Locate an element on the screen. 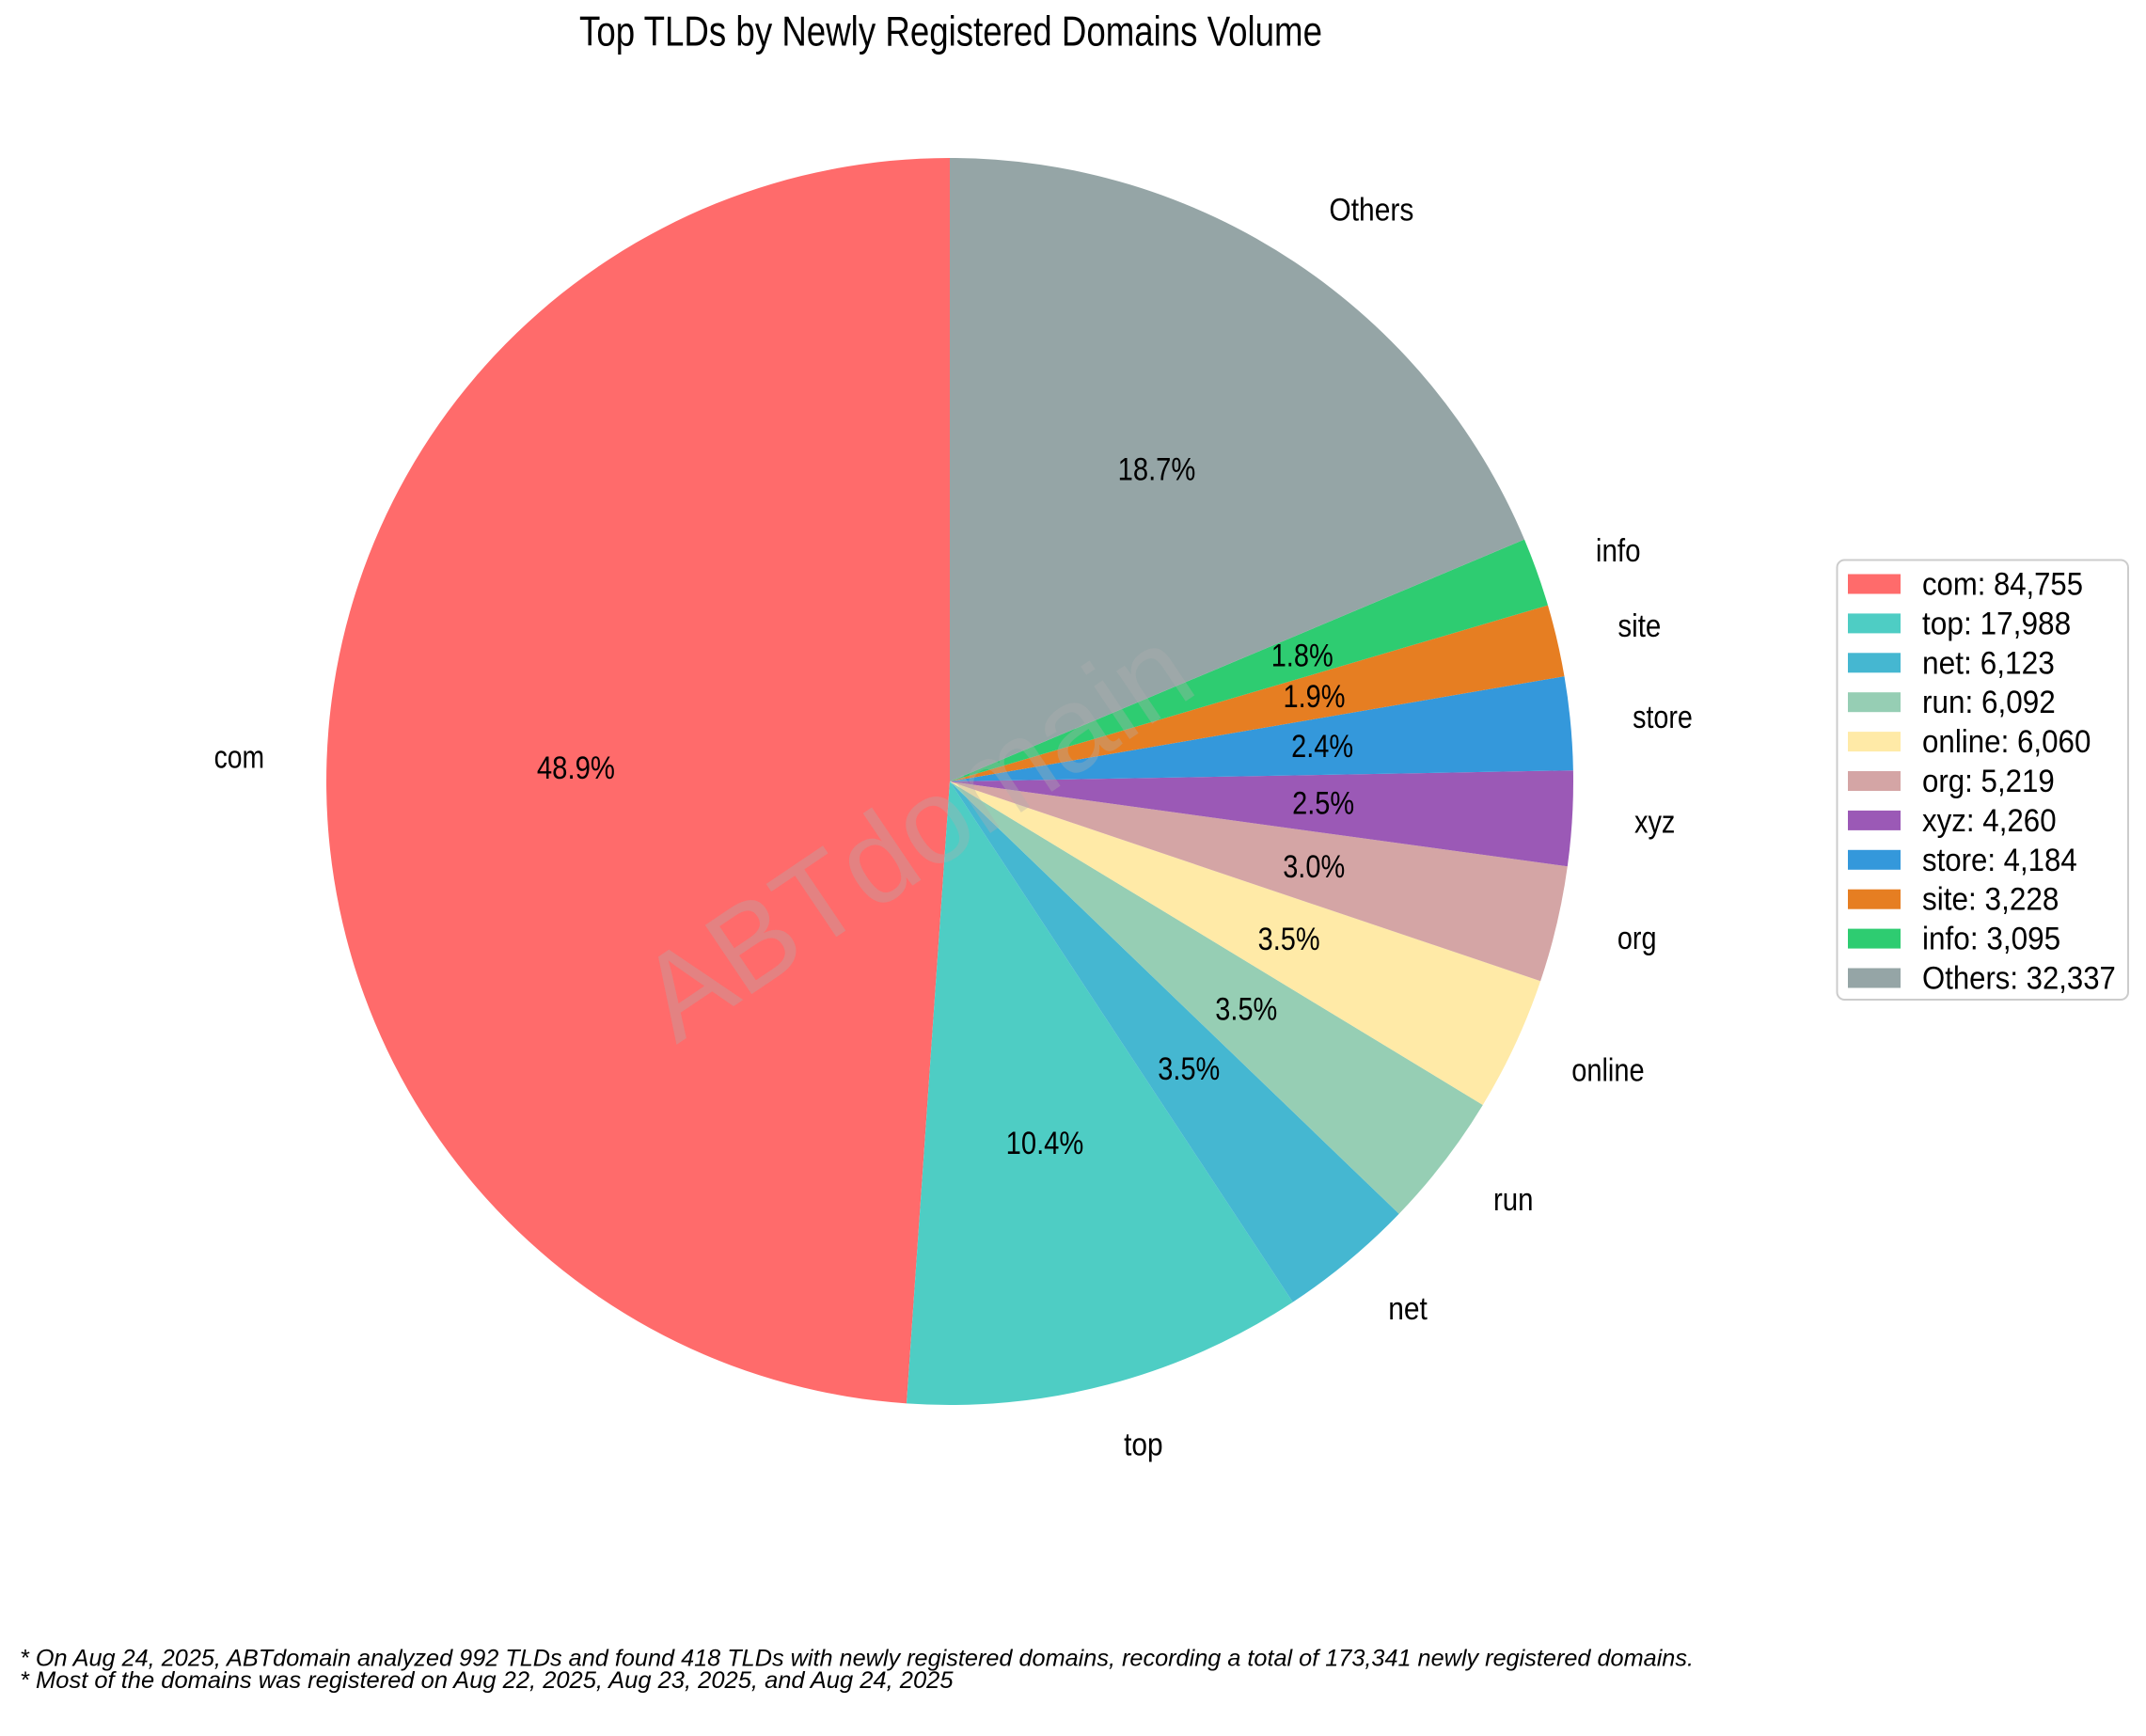  svg-text: xyz is located at coordinates (1654, 822).